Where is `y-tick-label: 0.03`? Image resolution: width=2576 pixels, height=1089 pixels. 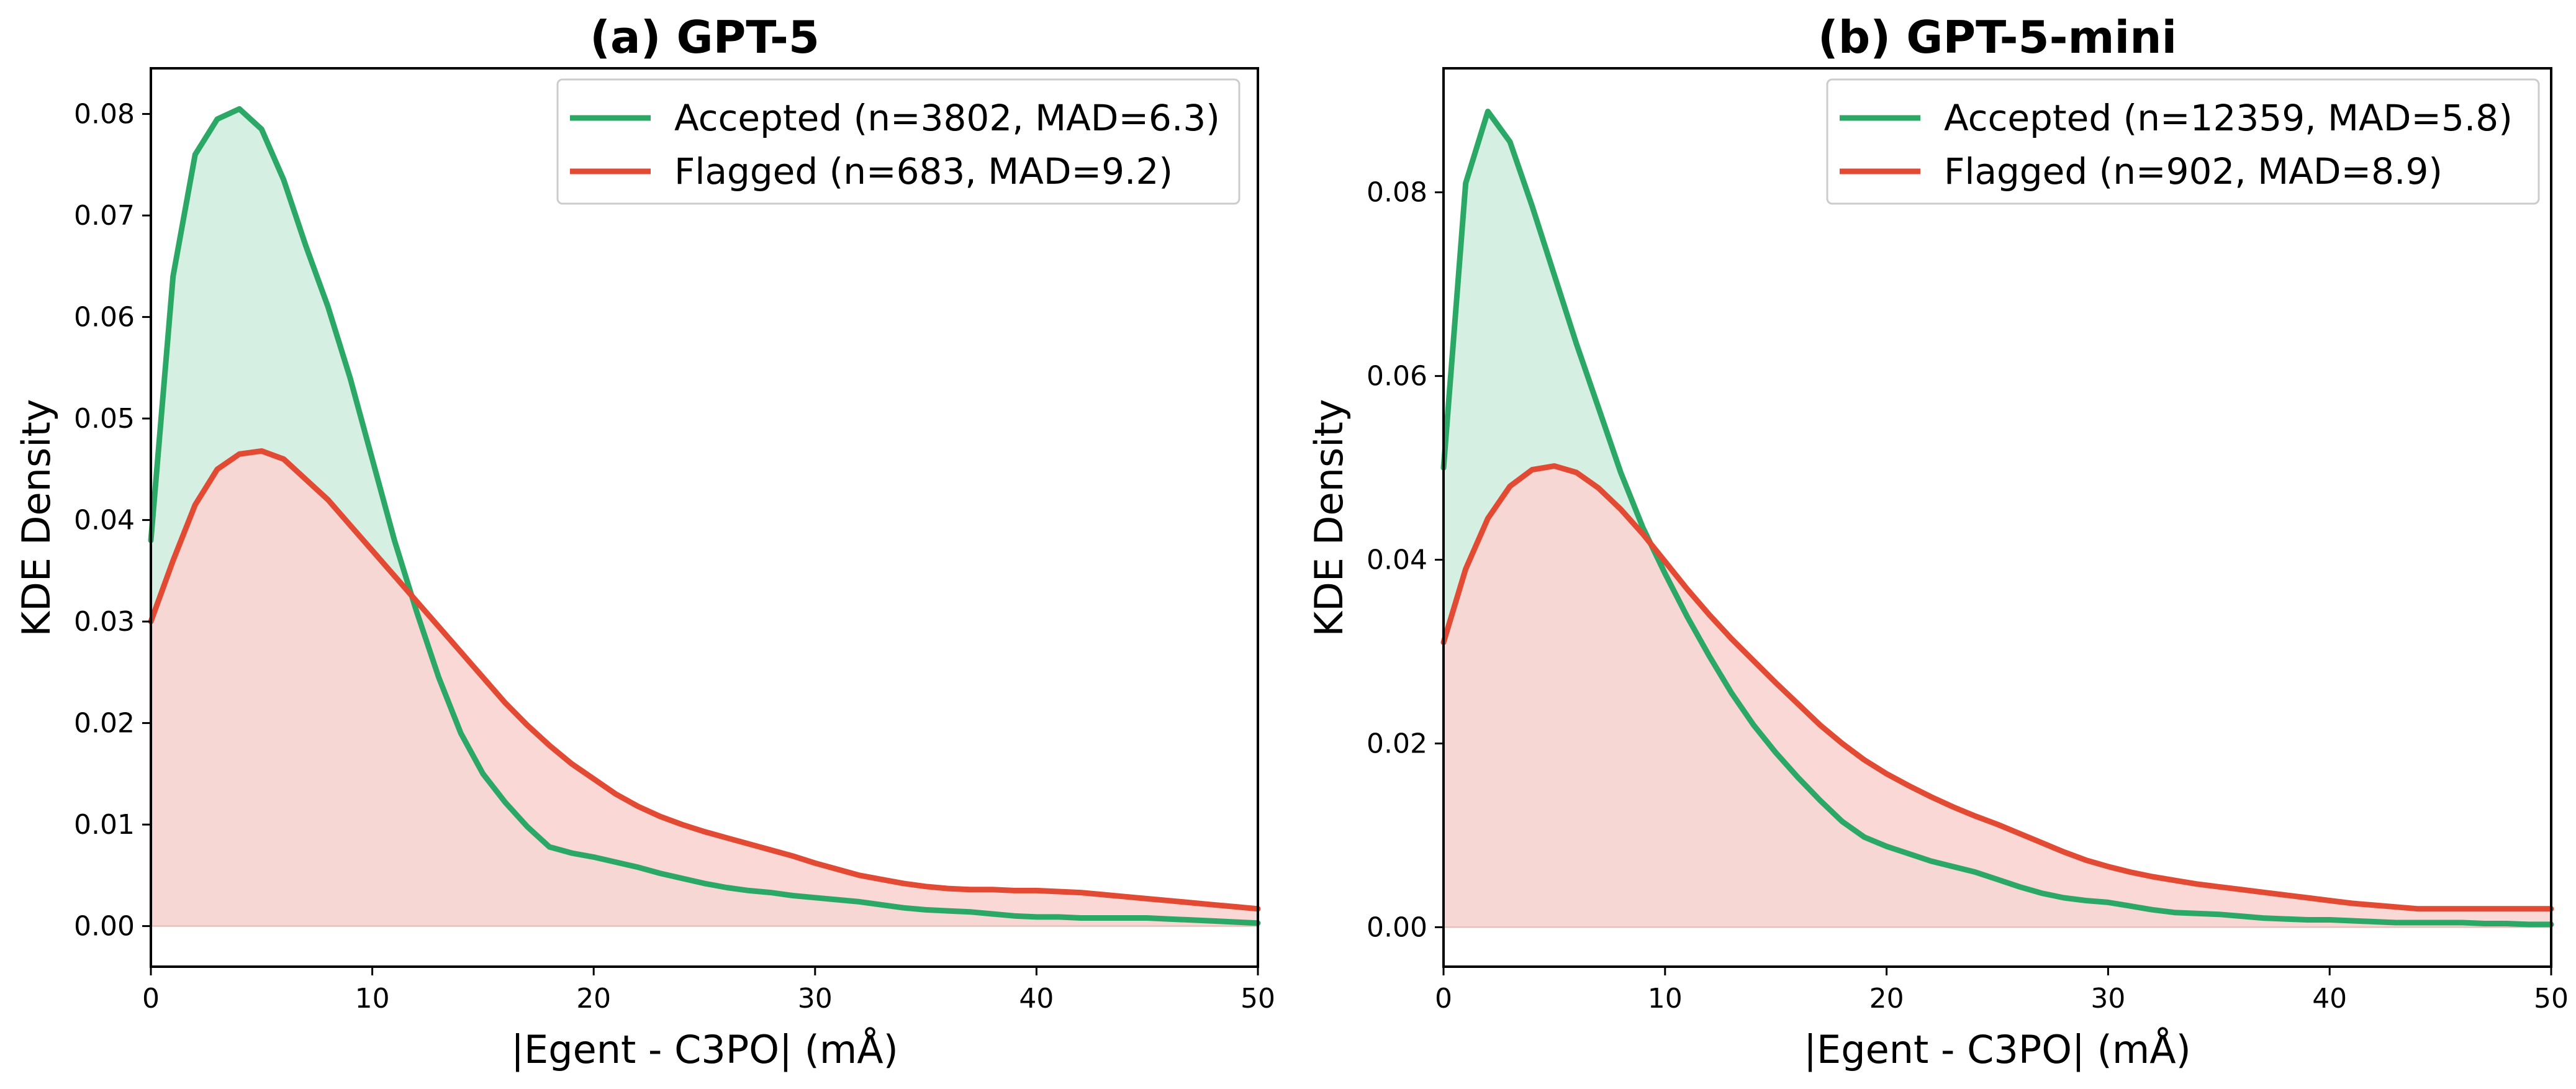
y-tick-label: 0.03 is located at coordinates (104, 622).